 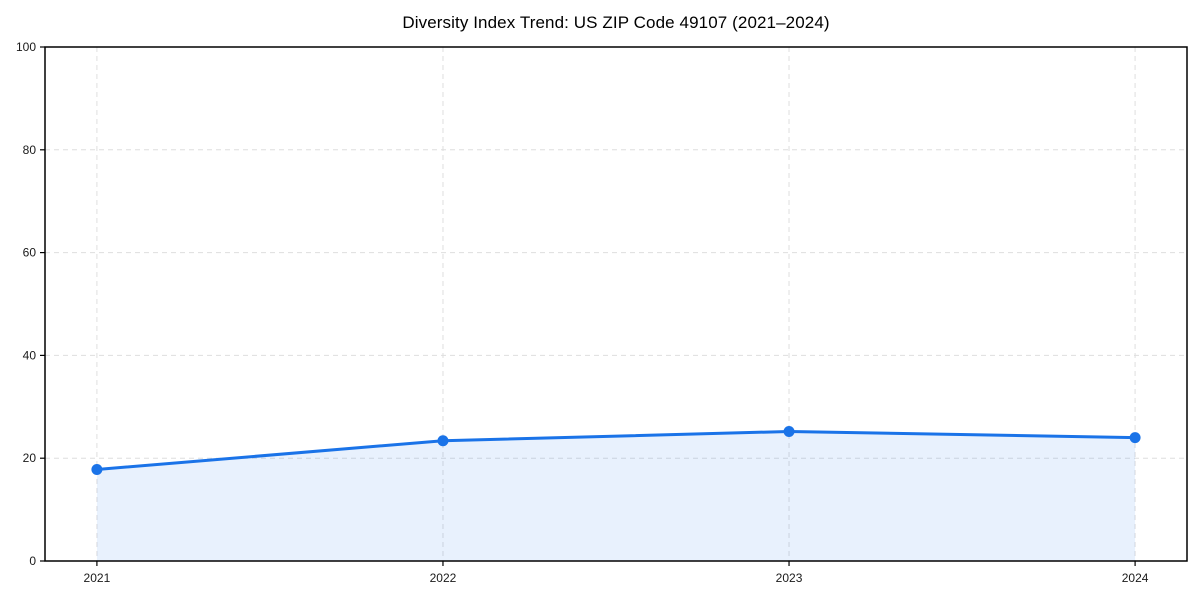 I want to click on y-tick-label: 80, so click(x=30, y=150).